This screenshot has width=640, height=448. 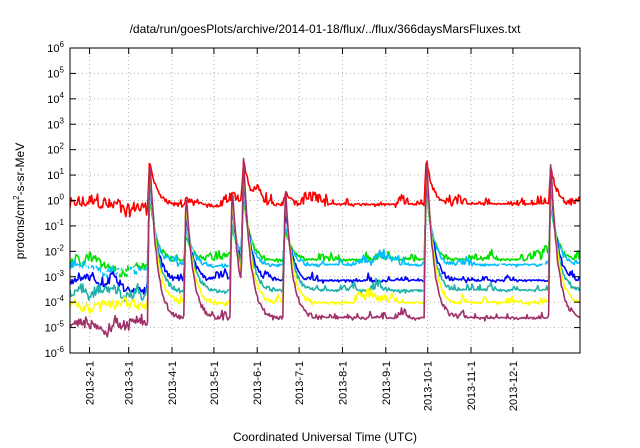 What do you see at coordinates (300, 383) in the screenshot?
I see `x-tick-label: 2013-7-1` at bounding box center [300, 383].